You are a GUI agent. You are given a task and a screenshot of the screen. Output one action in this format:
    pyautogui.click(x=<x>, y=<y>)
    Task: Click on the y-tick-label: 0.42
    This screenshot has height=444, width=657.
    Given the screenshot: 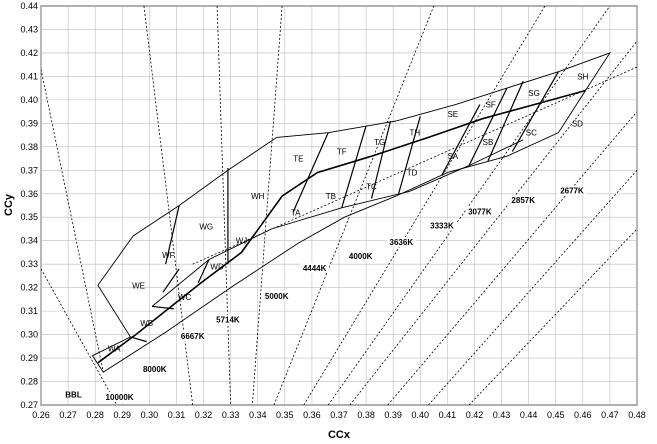 What is the action you would take?
    pyautogui.click(x=29, y=53)
    